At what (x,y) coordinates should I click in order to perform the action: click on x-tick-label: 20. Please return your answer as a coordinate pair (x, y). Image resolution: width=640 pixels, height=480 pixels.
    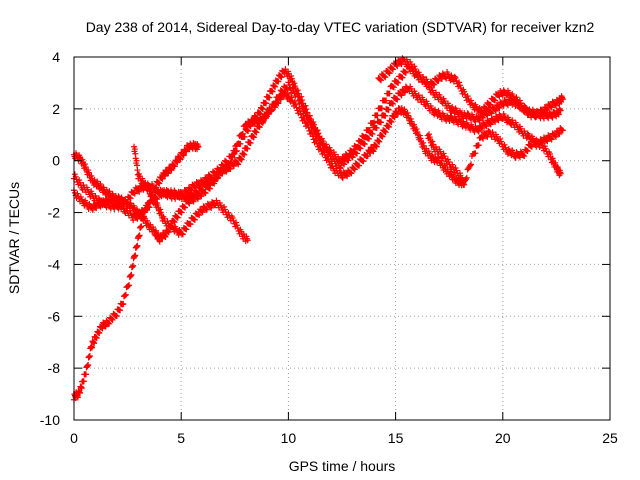
    Looking at the image, I should click on (503, 438).